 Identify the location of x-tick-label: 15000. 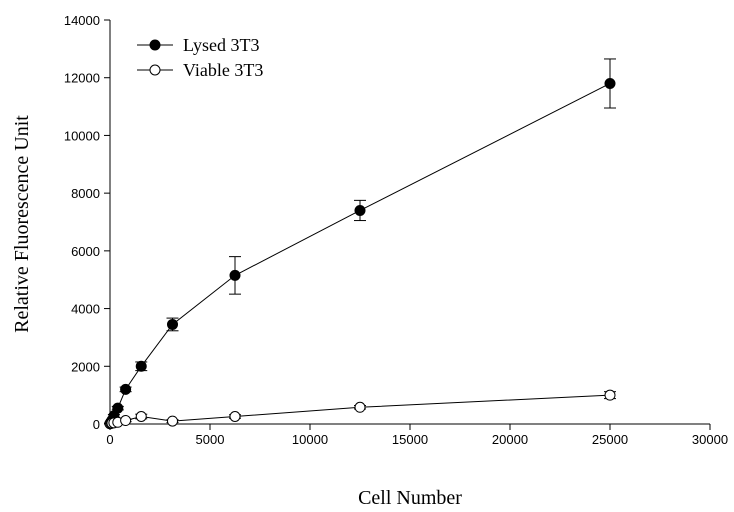
(410, 439).